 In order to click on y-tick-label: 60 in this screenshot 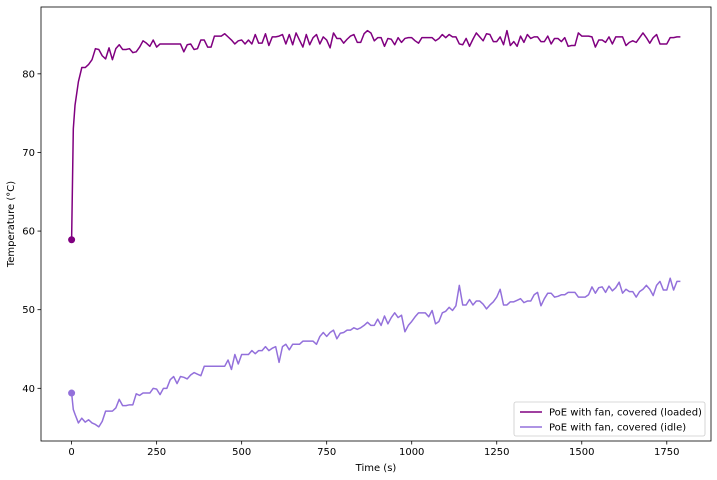, I will do `click(28, 232)`.